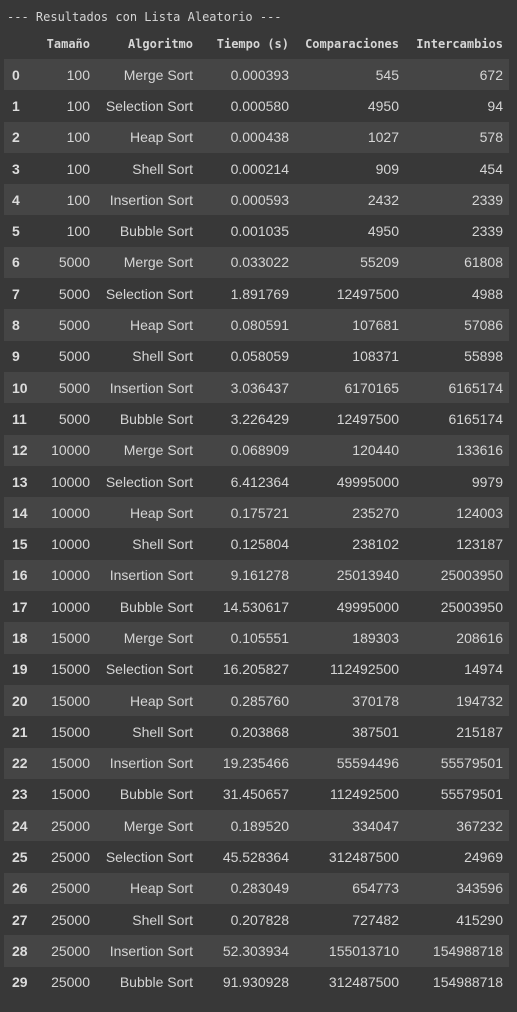 The height and width of the screenshot is (1012, 517). What do you see at coordinates (371, 387) in the screenshot?
I see `cell-comparisons: 6170165` at bounding box center [371, 387].